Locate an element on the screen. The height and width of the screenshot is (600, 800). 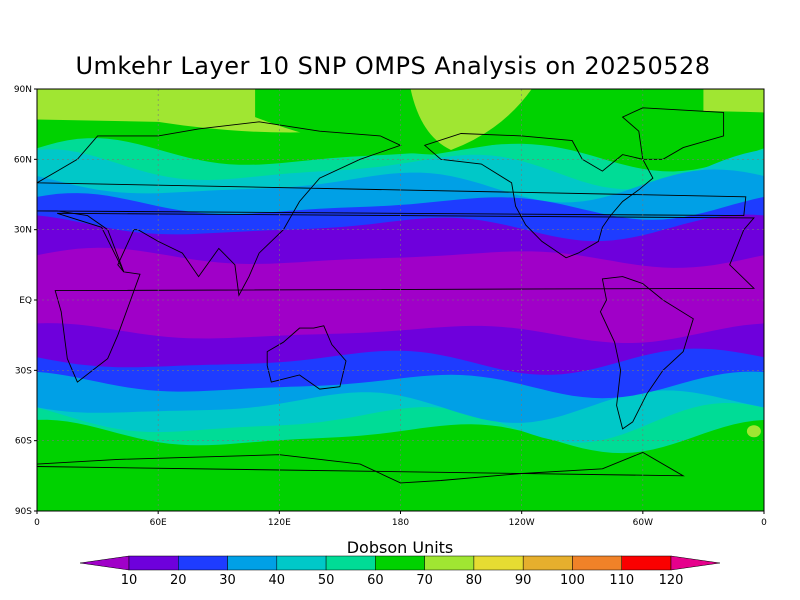
lon-tick-label: 60E is located at coordinates (158, 523).